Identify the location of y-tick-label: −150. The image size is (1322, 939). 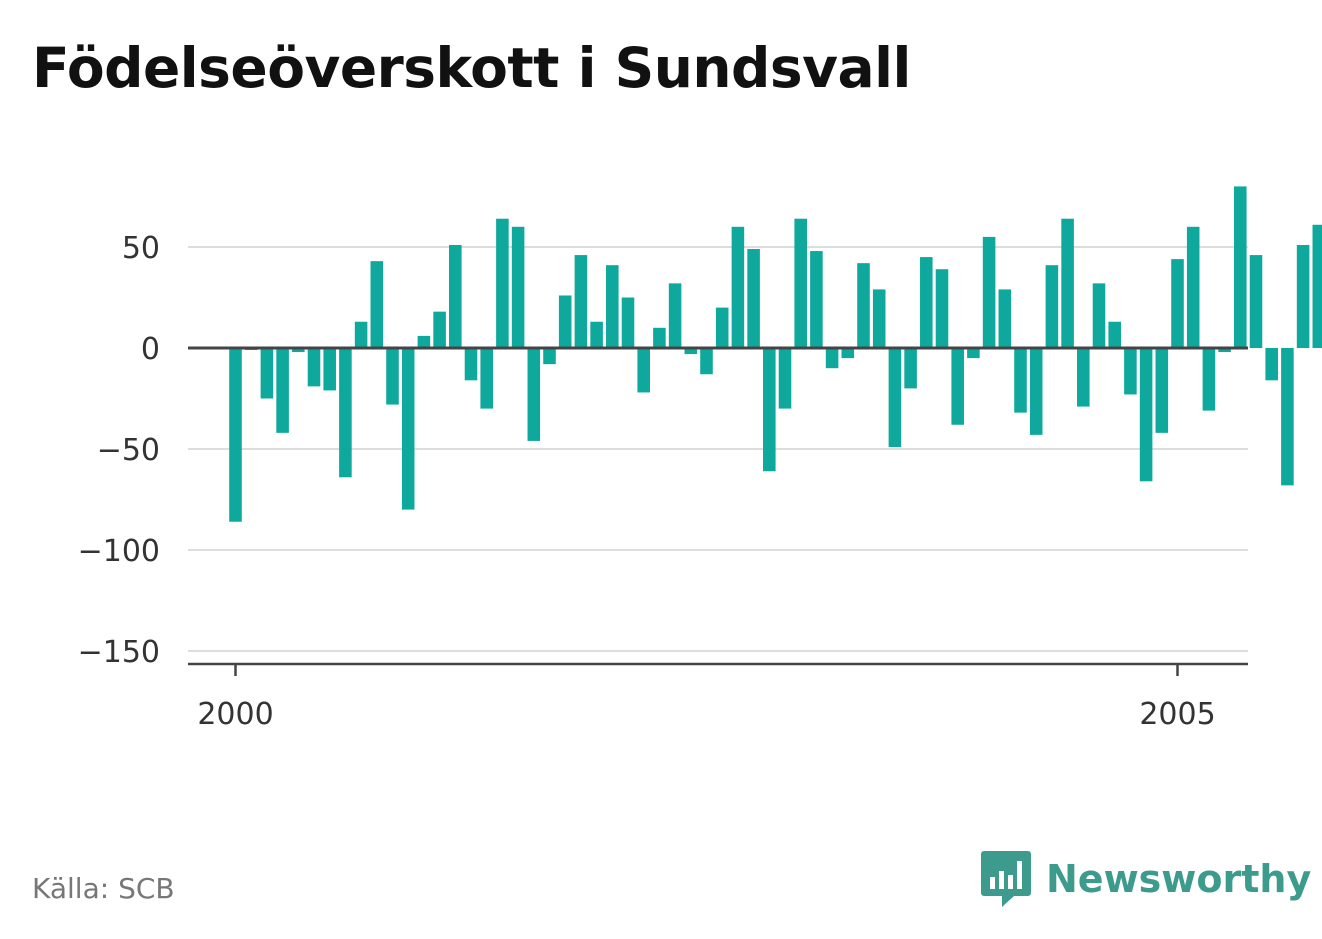
(119, 652).